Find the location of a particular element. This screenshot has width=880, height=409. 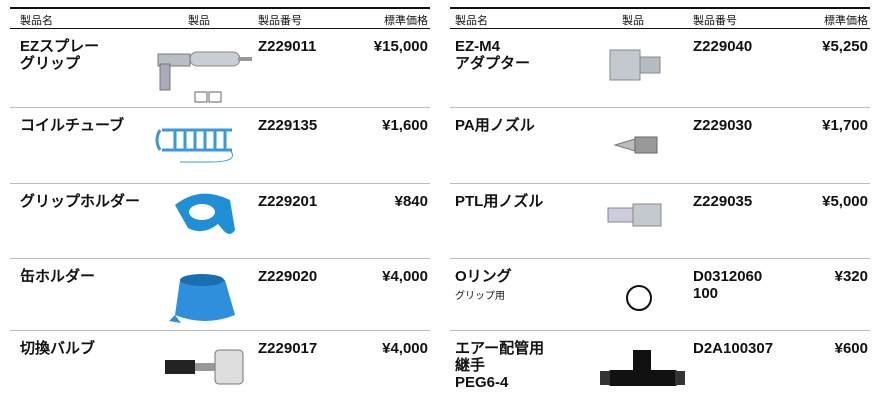

product-name: 継手 is located at coordinates (470, 365).